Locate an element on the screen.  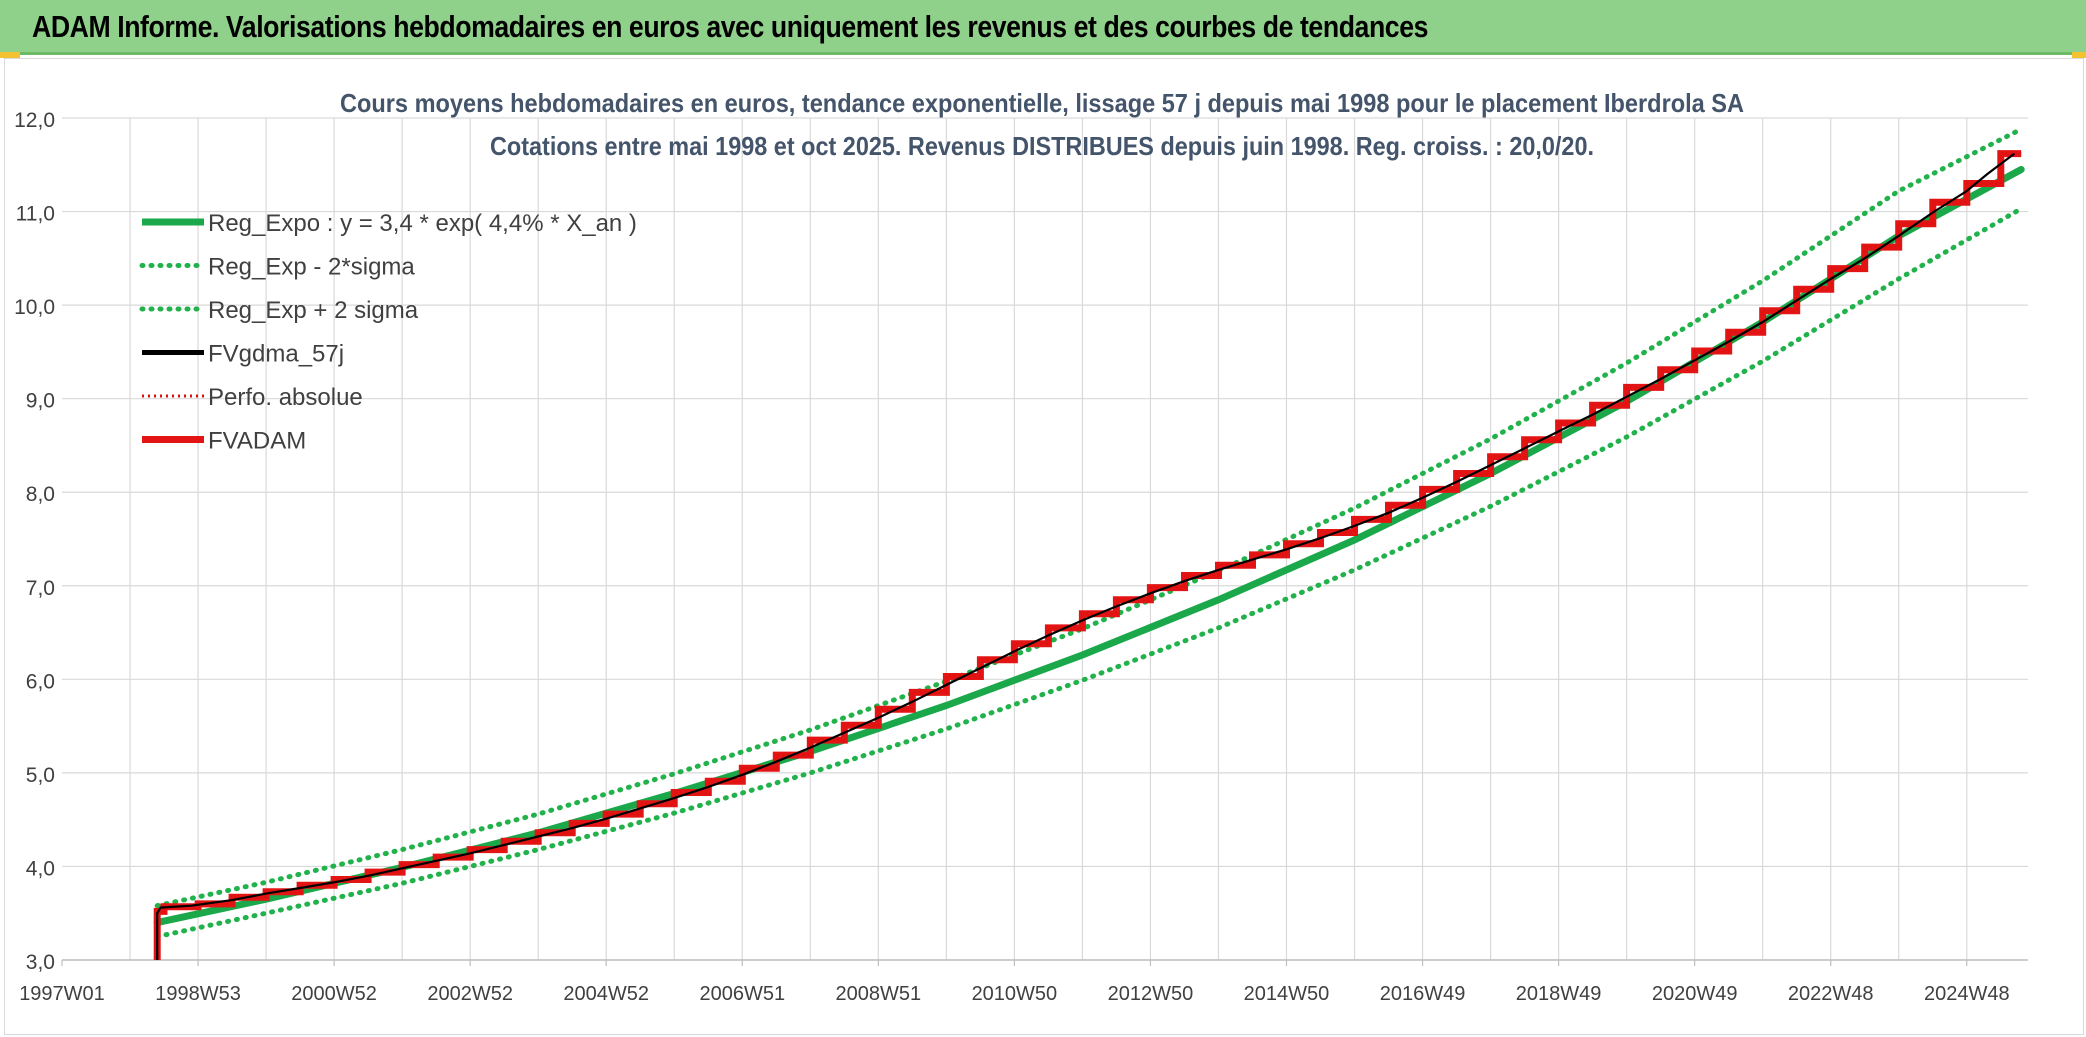
x-tick-label: 2004W52 is located at coordinates (606, 994).